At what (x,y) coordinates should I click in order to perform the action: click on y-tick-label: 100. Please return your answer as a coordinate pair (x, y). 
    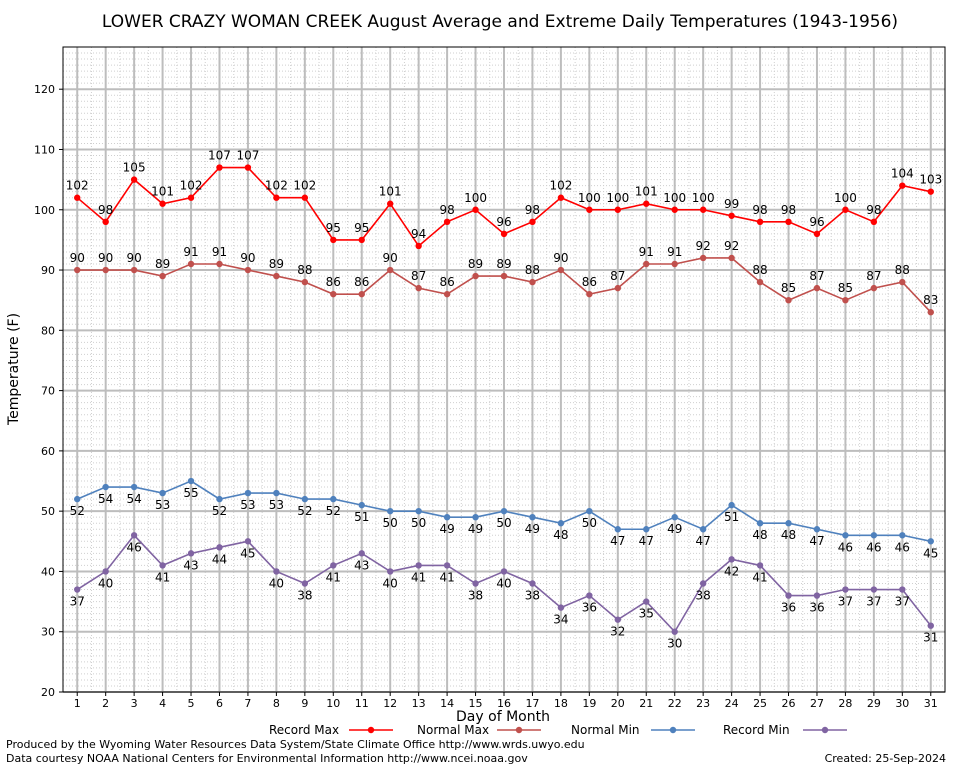
    Looking at the image, I should click on (44, 210).